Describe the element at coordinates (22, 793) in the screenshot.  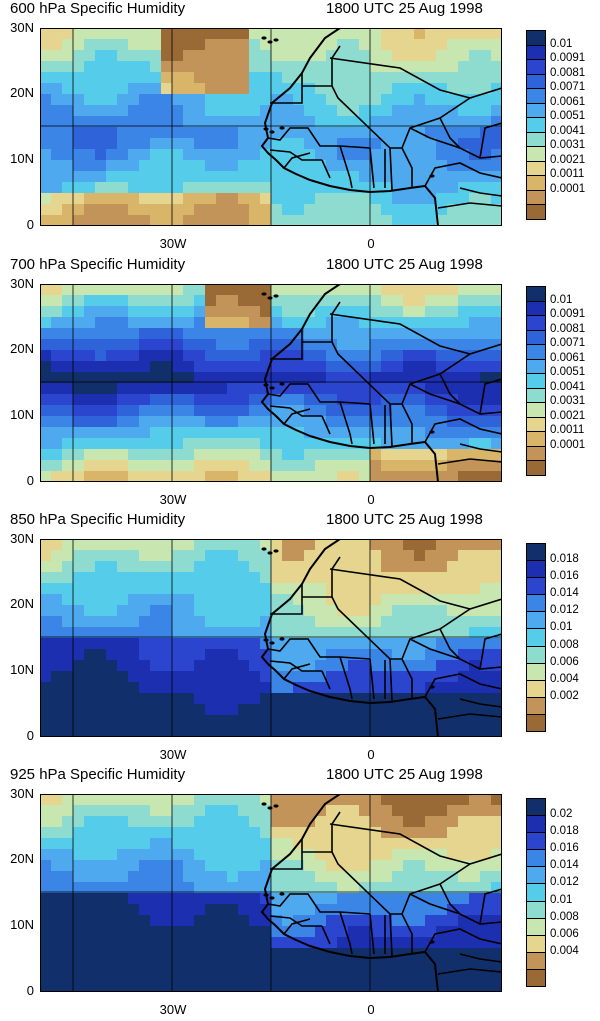
I see `lat-label-30n: 30N` at that location.